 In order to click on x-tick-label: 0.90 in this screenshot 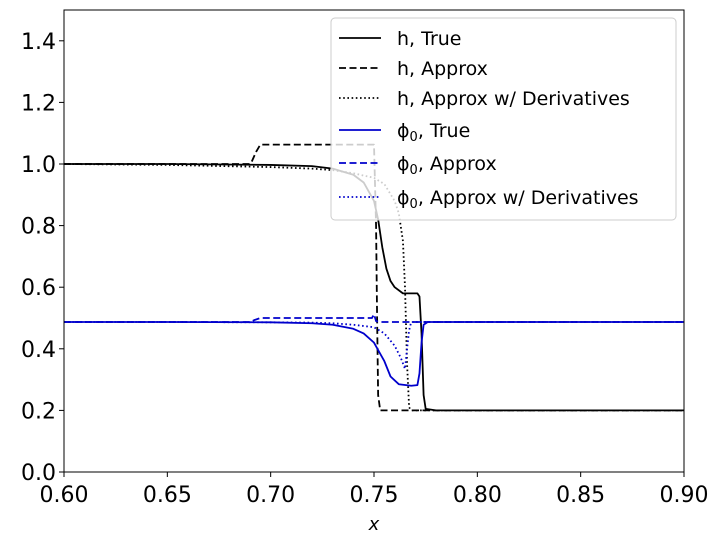, I will do `click(684, 495)`.